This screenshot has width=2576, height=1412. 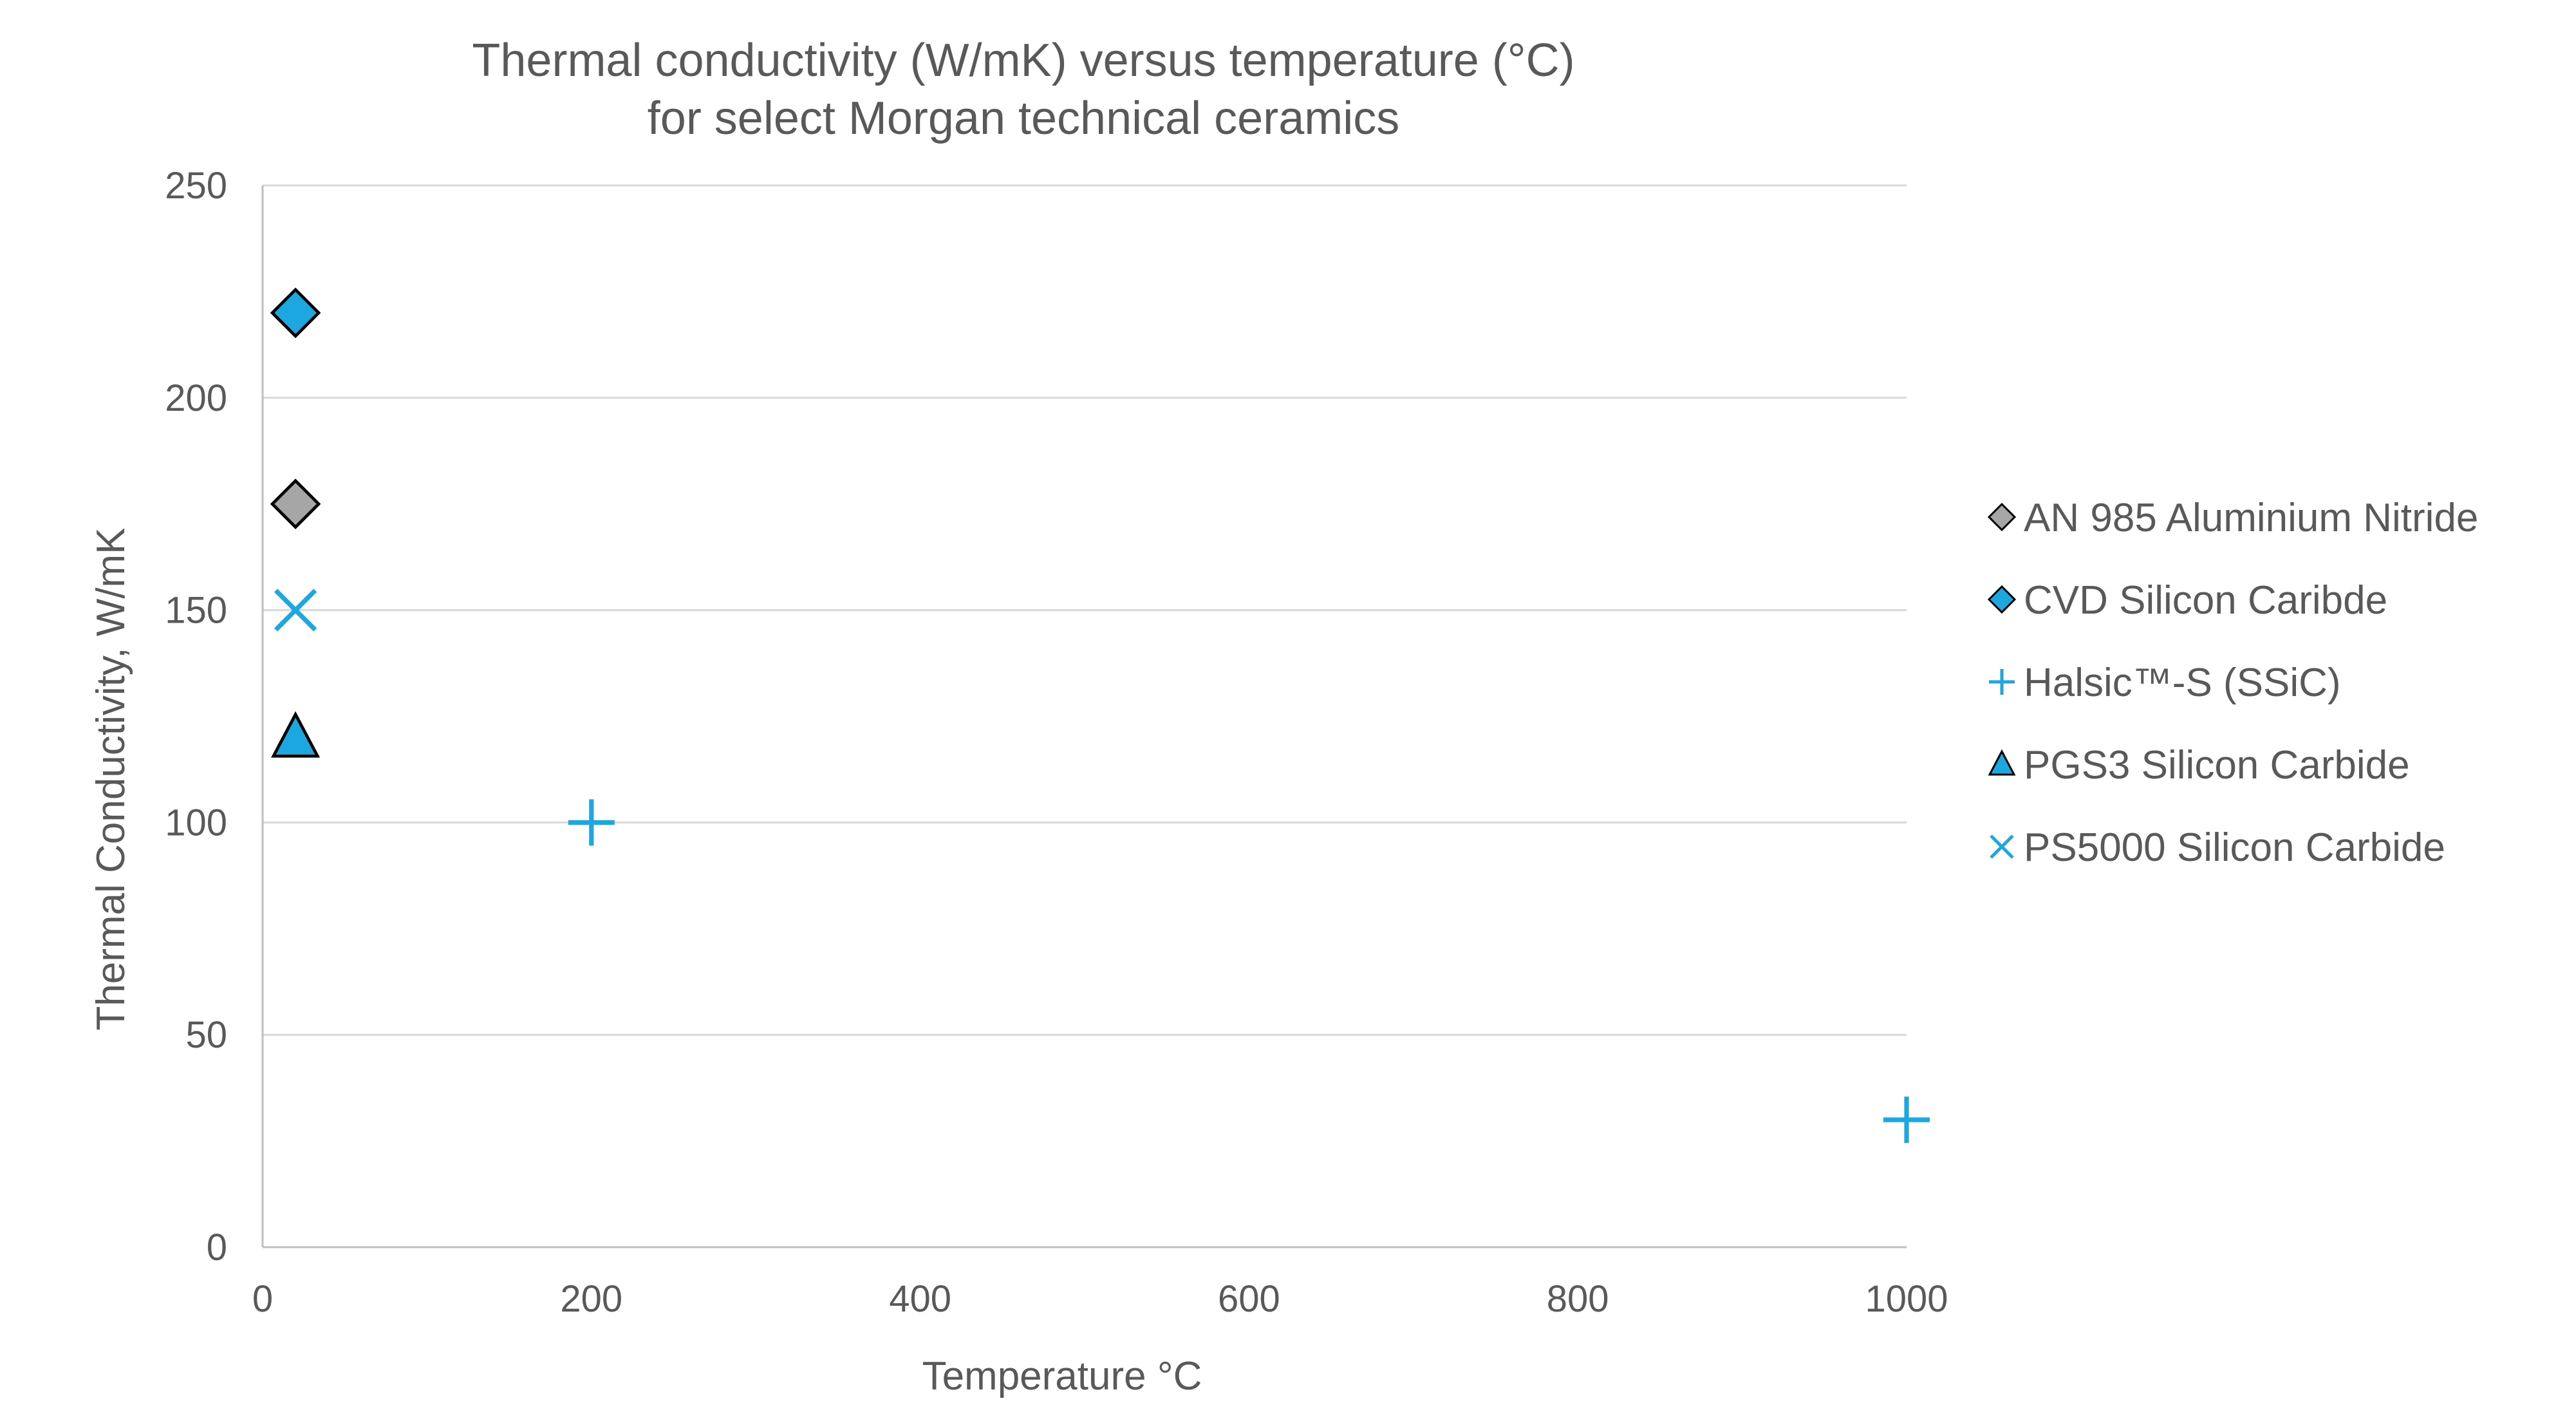 What do you see at coordinates (196, 186) in the screenshot?
I see `y-tick-label: 250` at bounding box center [196, 186].